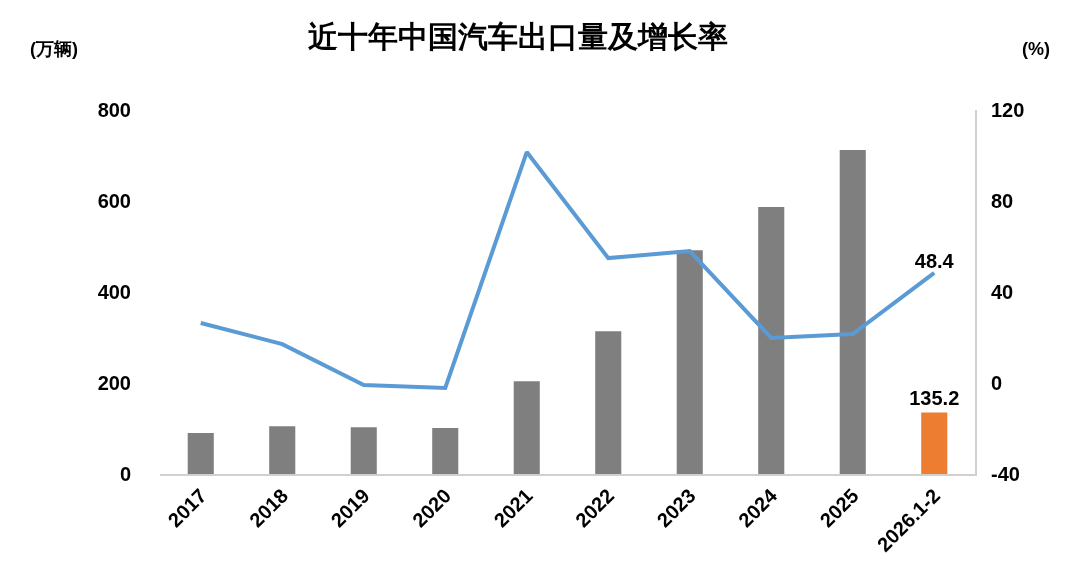  I want to click on chart-title: 近十年中国汽车出口量及增长率, so click(518, 37).